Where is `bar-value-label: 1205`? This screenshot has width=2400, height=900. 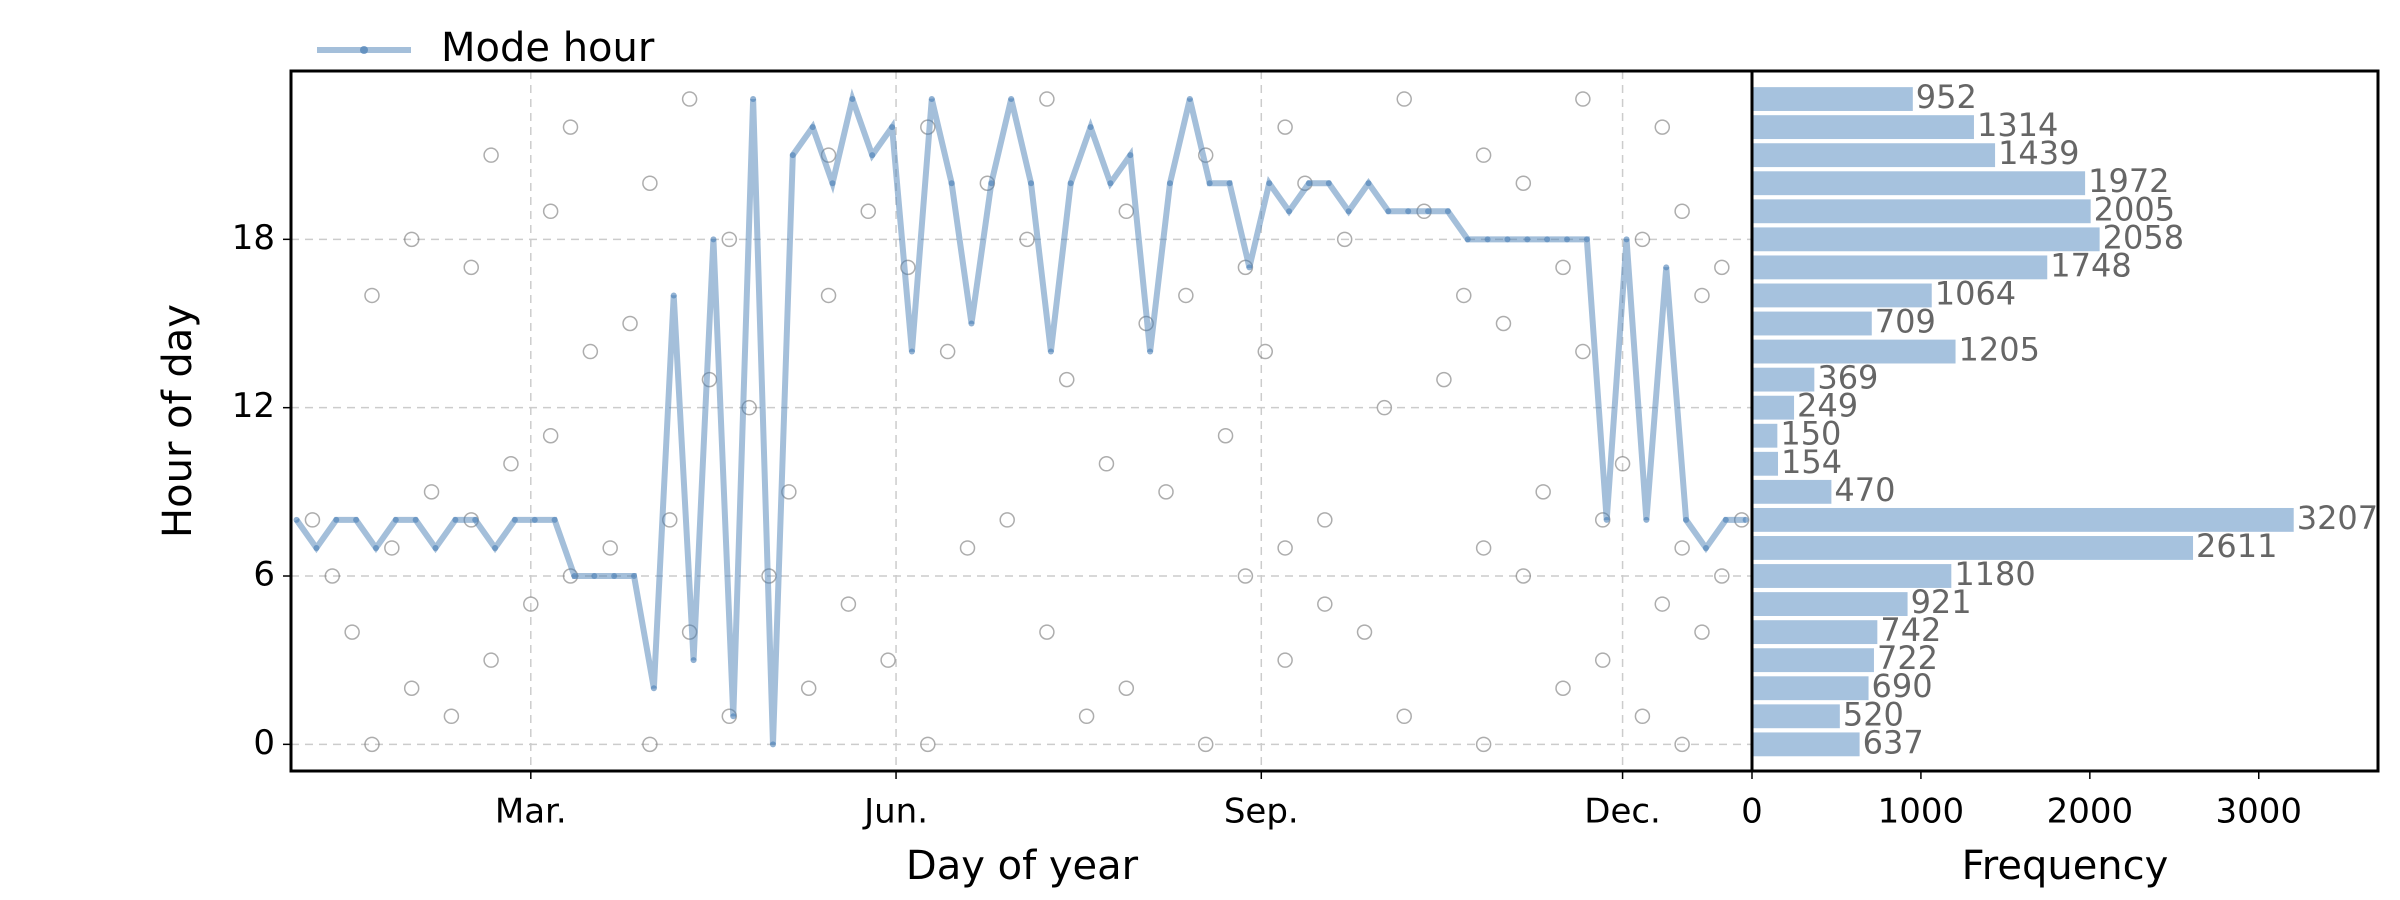
bar-value-label: 1205 is located at coordinates (1999, 350).